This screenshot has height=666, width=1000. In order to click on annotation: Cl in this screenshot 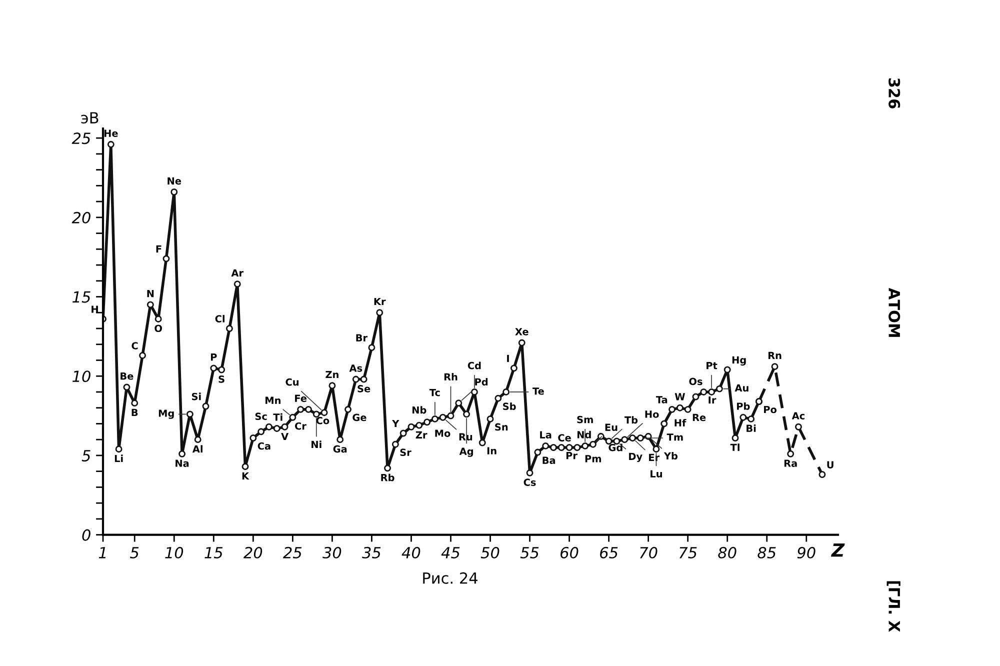, I will do `click(219, 318)`.